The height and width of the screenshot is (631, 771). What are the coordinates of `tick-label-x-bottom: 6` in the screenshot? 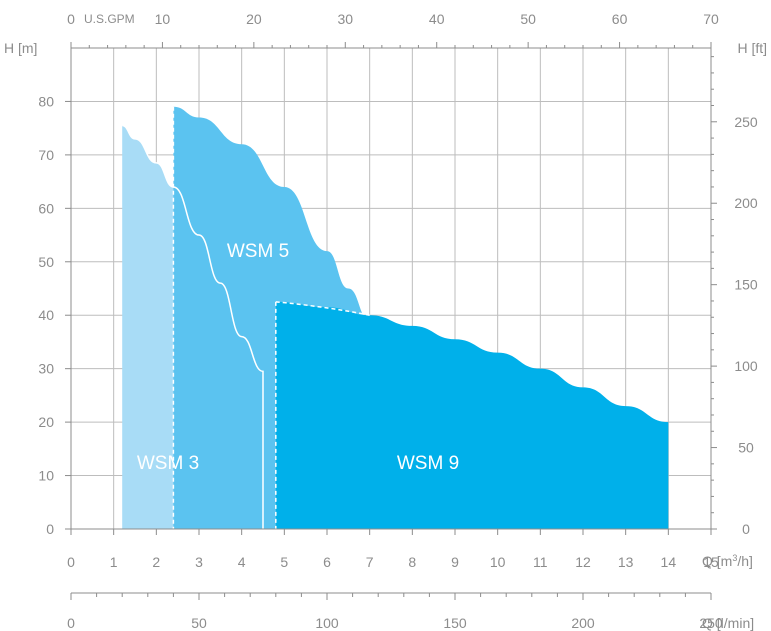 It's located at (327, 562).